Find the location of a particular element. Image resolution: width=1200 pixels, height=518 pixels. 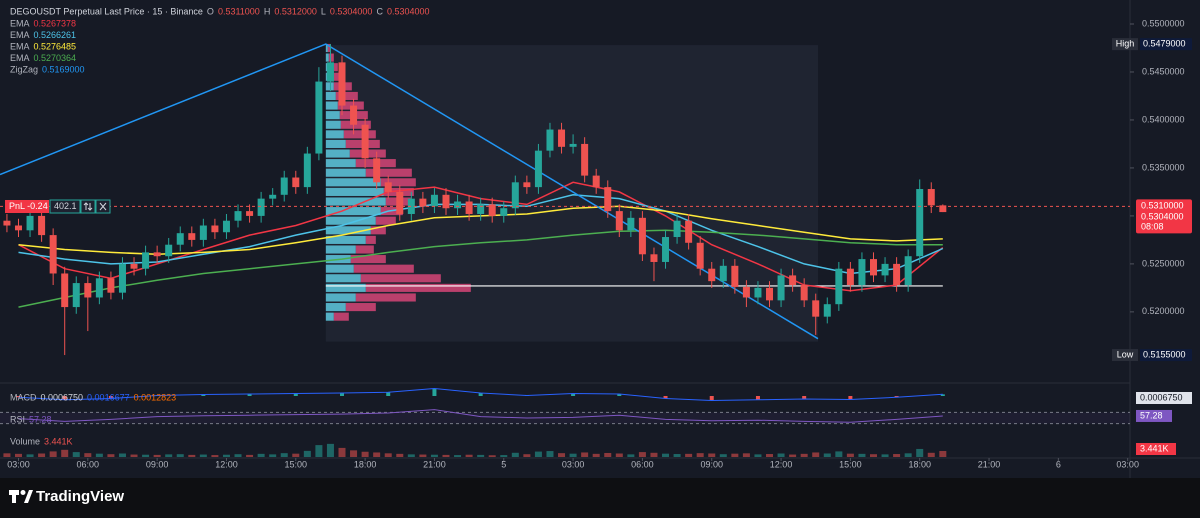

marker-box is located at coordinates (1166, 355).